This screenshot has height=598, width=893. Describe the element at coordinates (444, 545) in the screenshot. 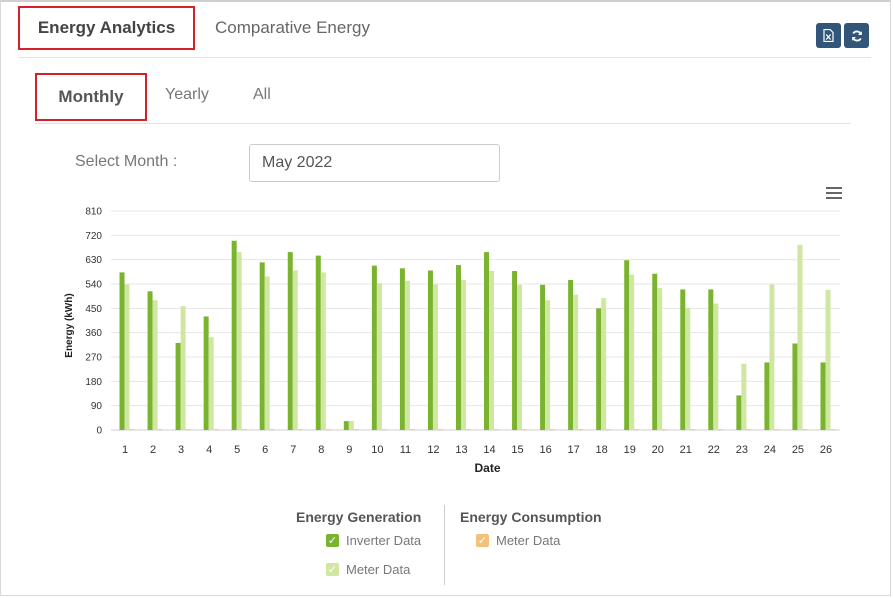

I see `legend-divider` at that location.